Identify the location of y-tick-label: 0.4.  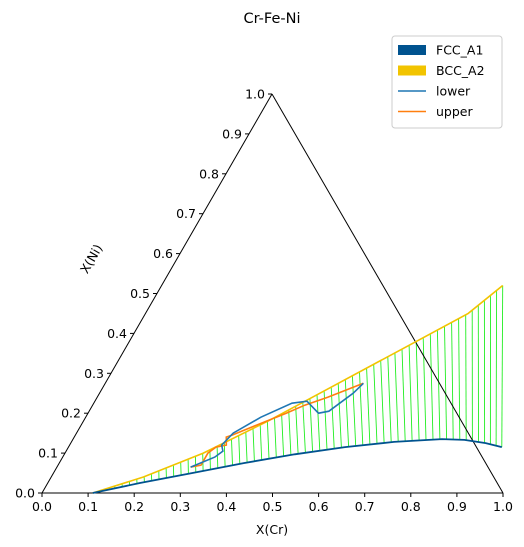
(117, 333).